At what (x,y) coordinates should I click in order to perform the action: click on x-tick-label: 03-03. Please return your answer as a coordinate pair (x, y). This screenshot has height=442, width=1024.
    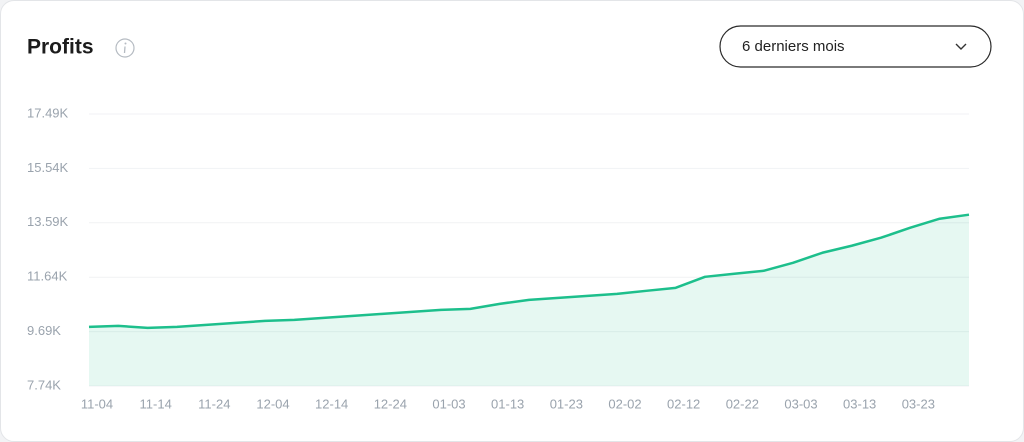
    Looking at the image, I should click on (800, 403).